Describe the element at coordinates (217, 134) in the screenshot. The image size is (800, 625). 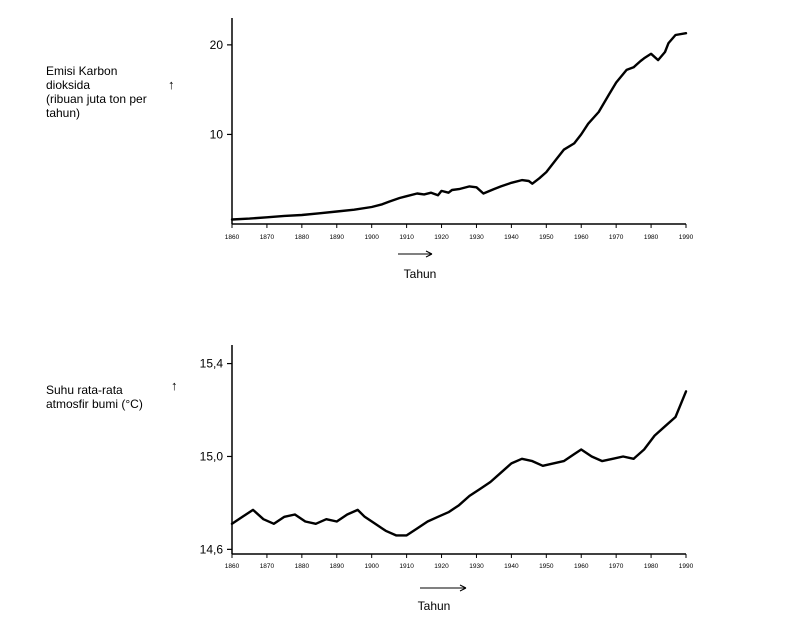
I see `y-tick-label: 10` at that location.